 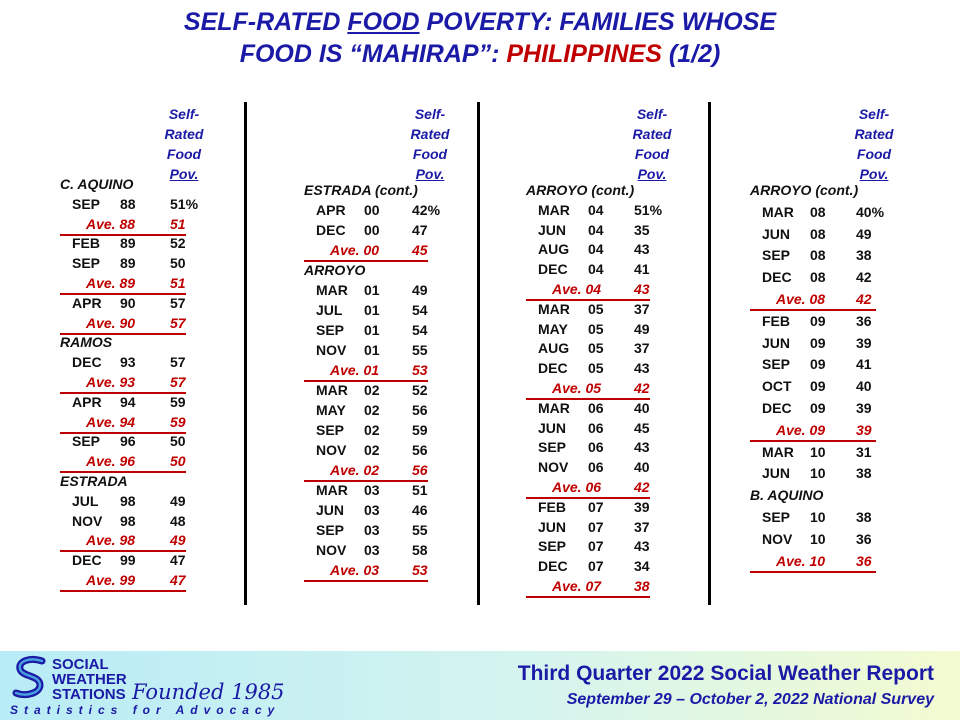 I want to click on sws-logo-icon, so click(x=29, y=677).